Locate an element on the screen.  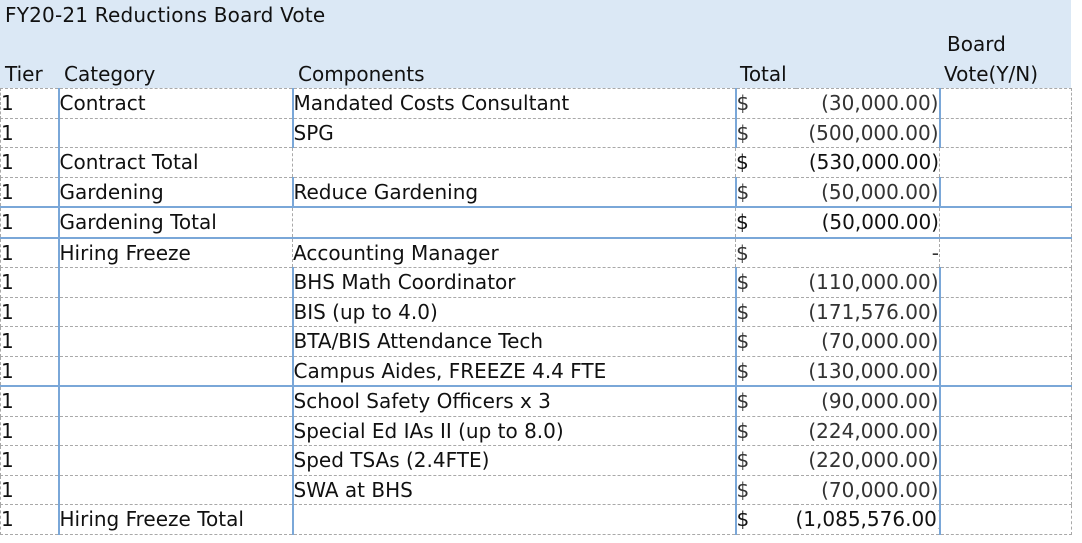
cell-amount: (130,000.00) is located at coordinates (868, 371).